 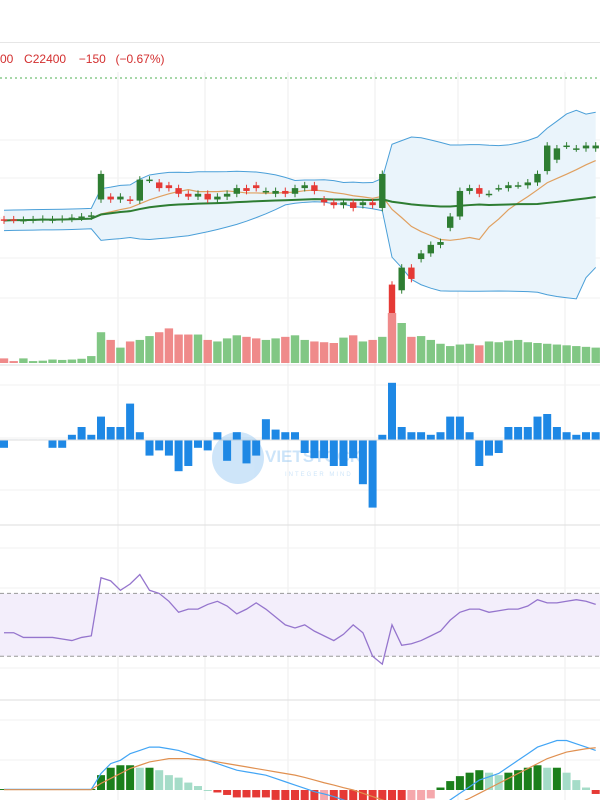 What do you see at coordinates (300, 338) in the screenshot?
I see `volume-bars` at bounding box center [300, 338].